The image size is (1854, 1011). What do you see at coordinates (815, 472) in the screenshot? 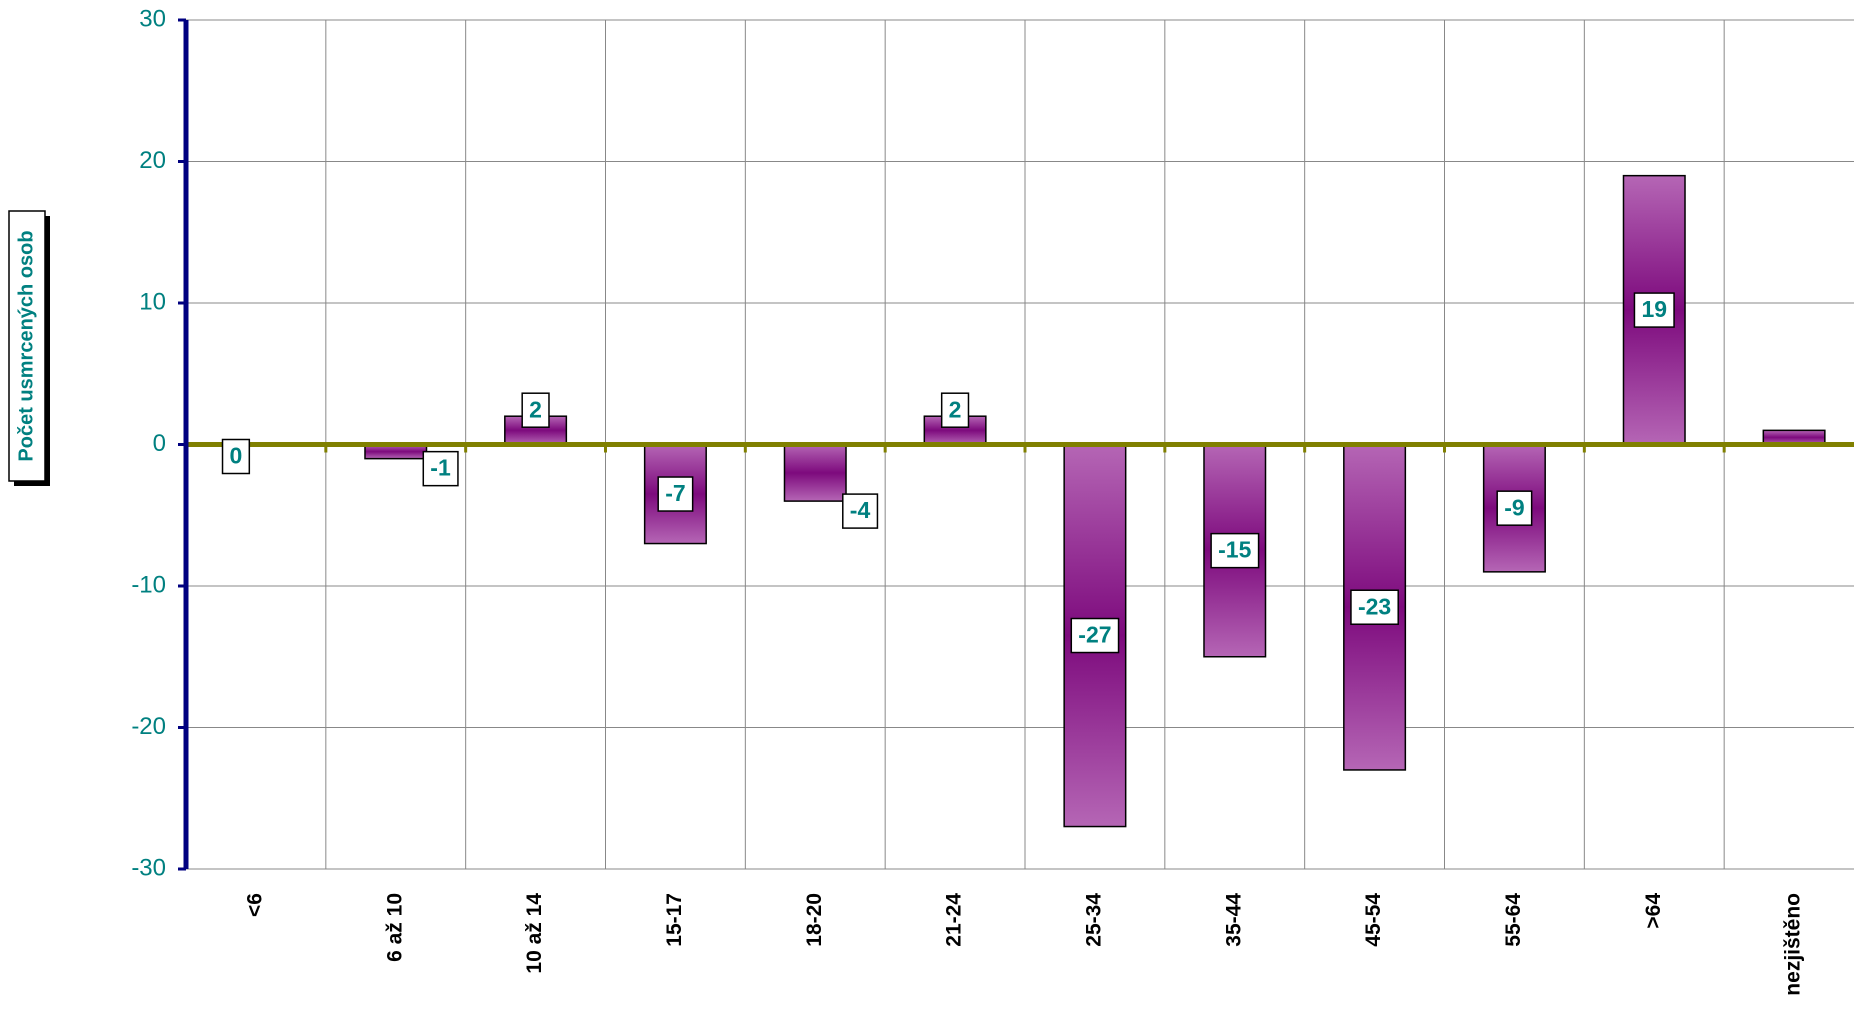
I see `bar` at bounding box center [815, 472].